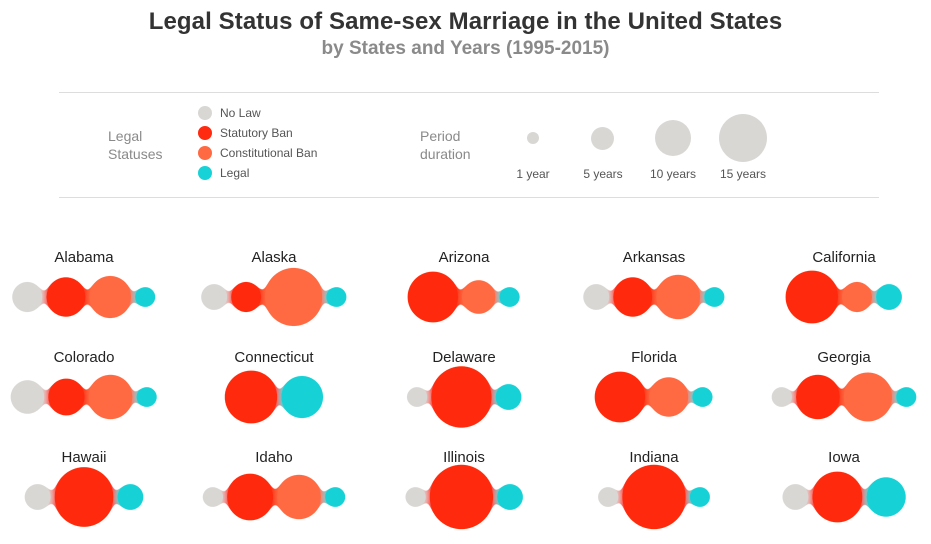  I want to click on legend-size-dot-1-year, so click(533, 138).